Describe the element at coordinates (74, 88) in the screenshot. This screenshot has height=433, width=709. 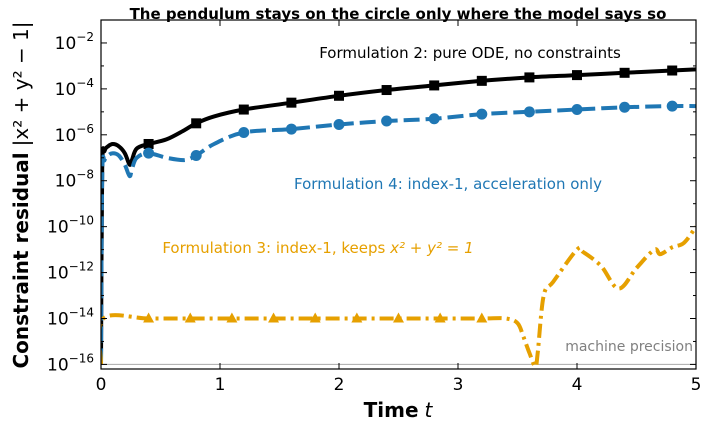
I see `y-tick-label: 10⁻⁴` at that location.